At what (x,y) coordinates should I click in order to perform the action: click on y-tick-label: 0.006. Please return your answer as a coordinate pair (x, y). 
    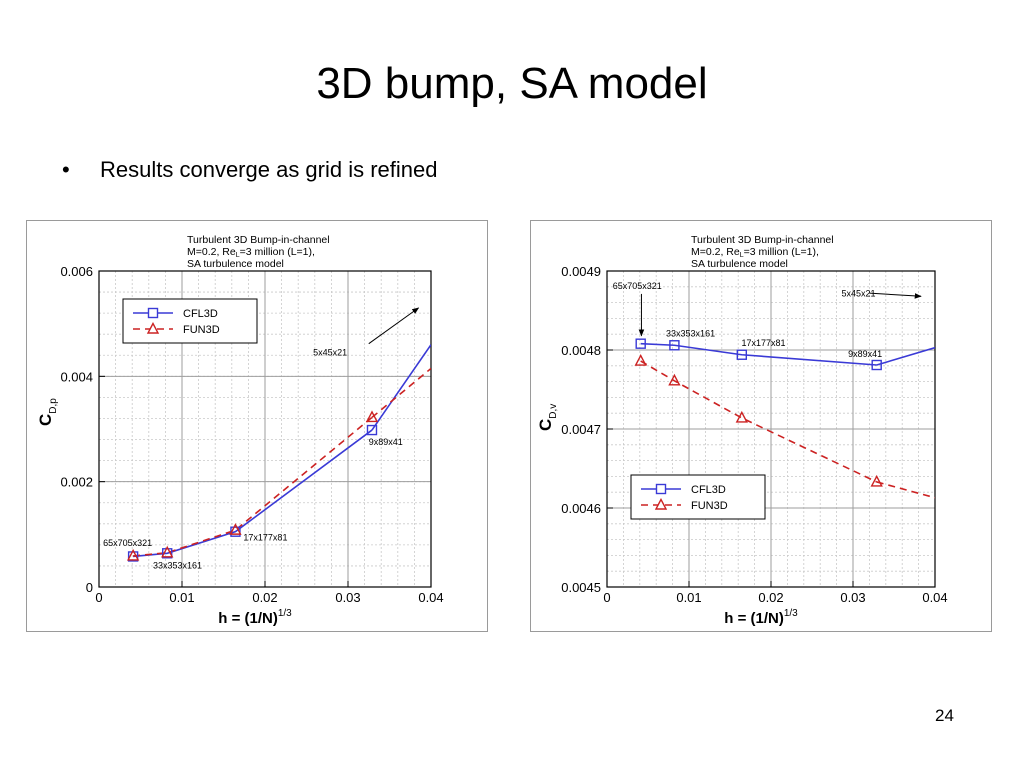
    Looking at the image, I should click on (76, 271).